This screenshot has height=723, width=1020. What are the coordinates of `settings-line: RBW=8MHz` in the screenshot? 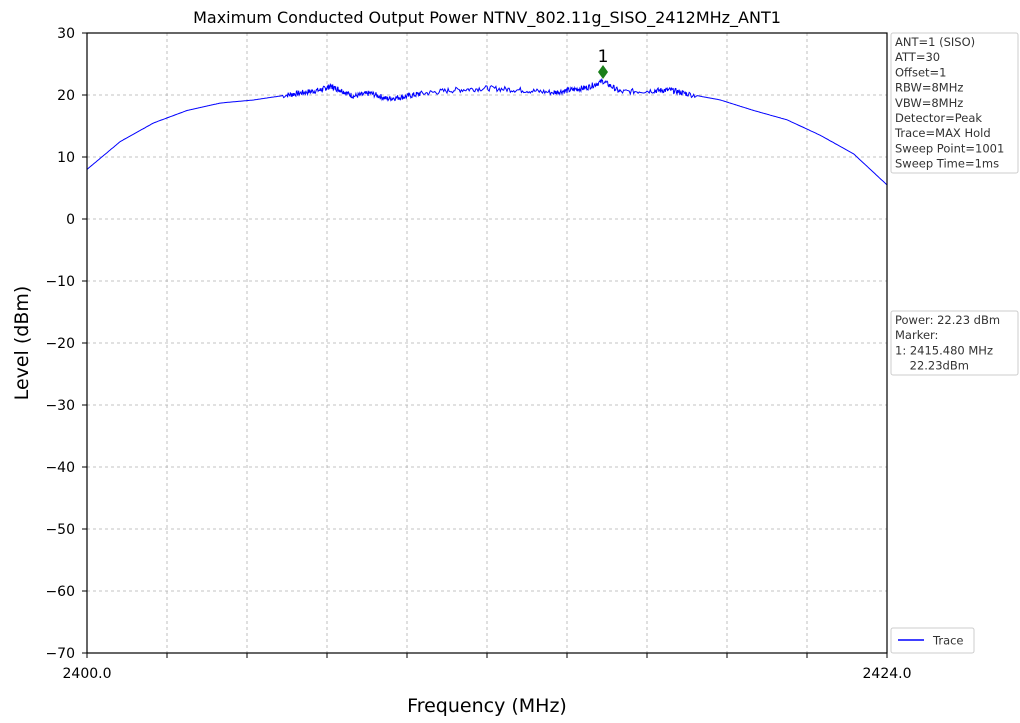 It's located at (929, 88).